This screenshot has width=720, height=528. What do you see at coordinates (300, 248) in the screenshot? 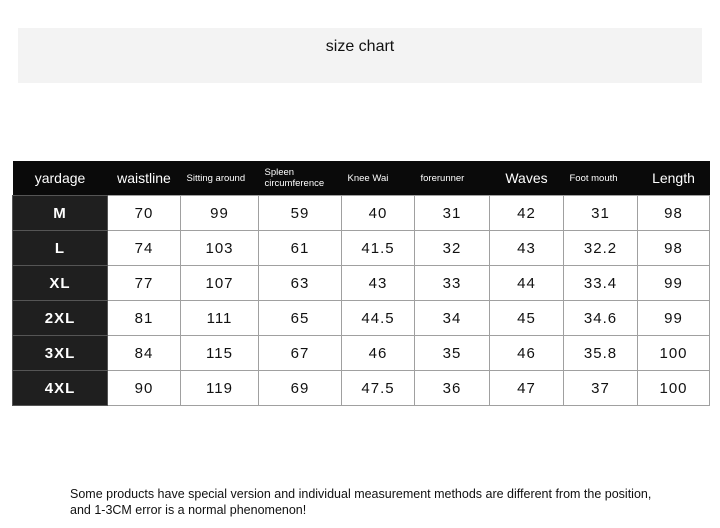
I see `measurement-cell: 61` at bounding box center [300, 248].